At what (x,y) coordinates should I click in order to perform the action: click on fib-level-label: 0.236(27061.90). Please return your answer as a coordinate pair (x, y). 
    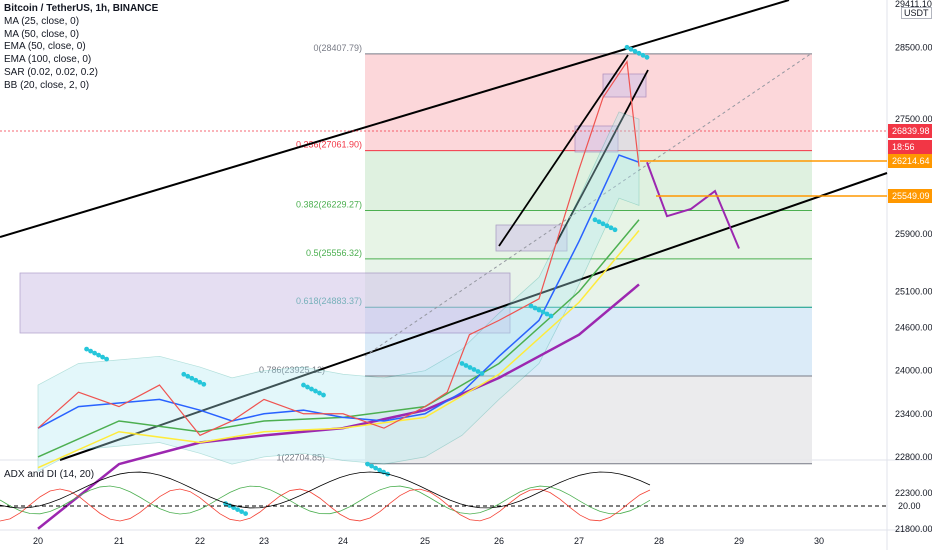
    Looking at the image, I should click on (329, 145).